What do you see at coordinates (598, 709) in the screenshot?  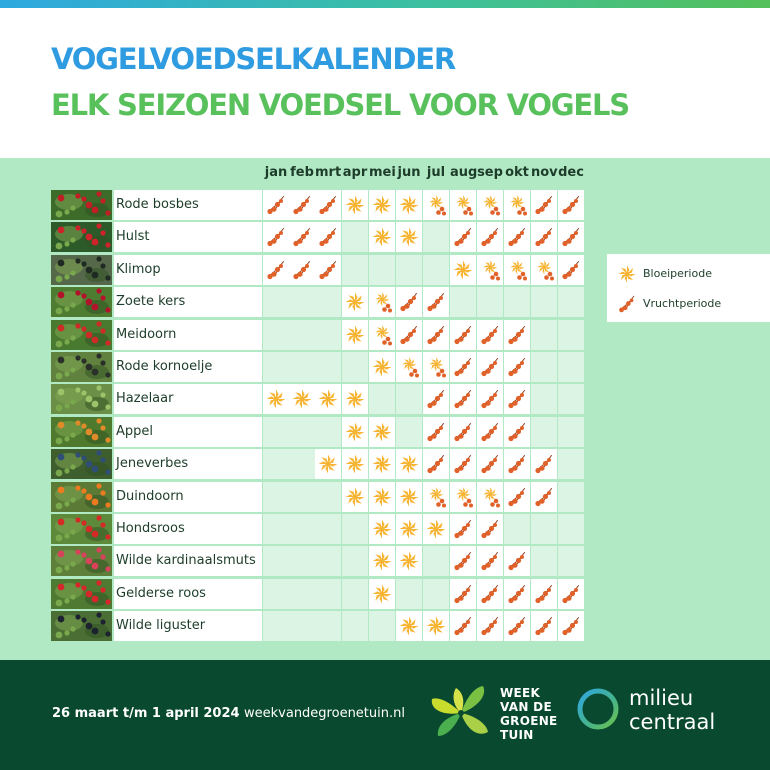 I see `ring-logo-icon` at bounding box center [598, 709].